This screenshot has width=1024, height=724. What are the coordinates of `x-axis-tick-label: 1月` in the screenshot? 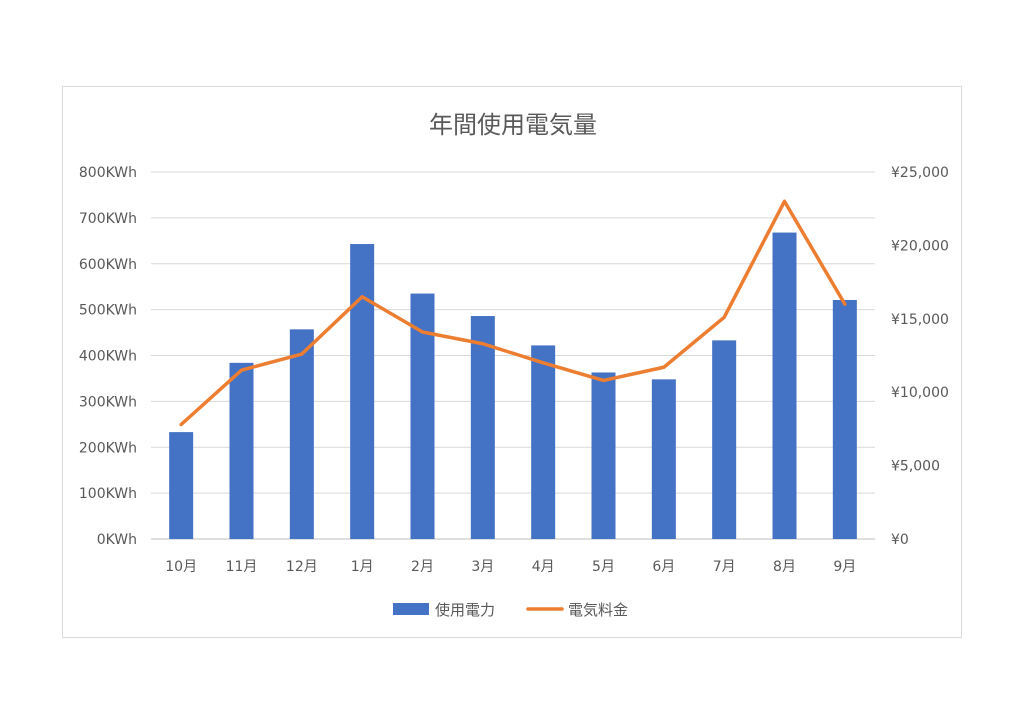 It's located at (362, 567).